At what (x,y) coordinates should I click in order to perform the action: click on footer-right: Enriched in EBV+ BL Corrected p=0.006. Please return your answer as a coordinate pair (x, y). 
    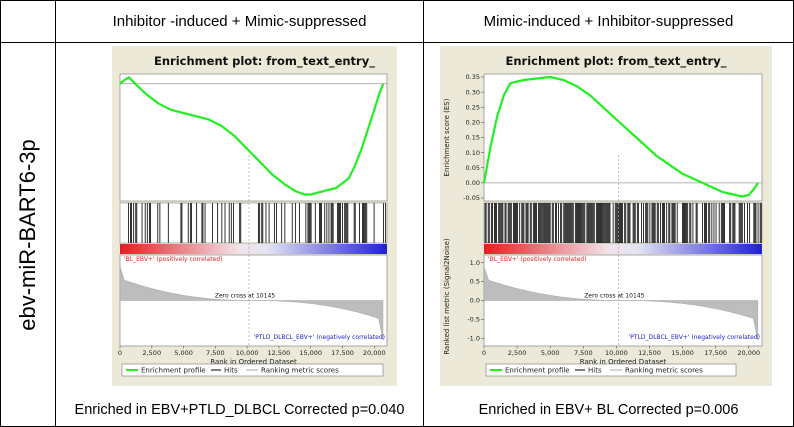
    Looking at the image, I should click on (608, 410).